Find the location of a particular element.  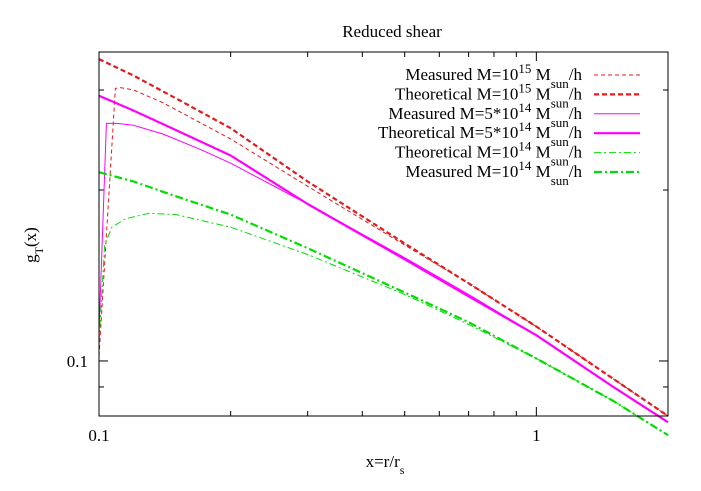

x-axis-label: x=r/rs is located at coordinates (385, 464).